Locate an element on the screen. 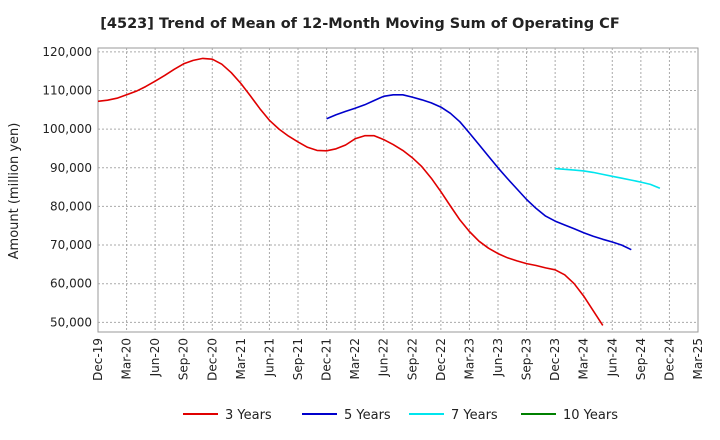 Image resolution: width=720 pixels, height=440 pixels. x-tick-label: Mar-24 is located at coordinates (584, 358).